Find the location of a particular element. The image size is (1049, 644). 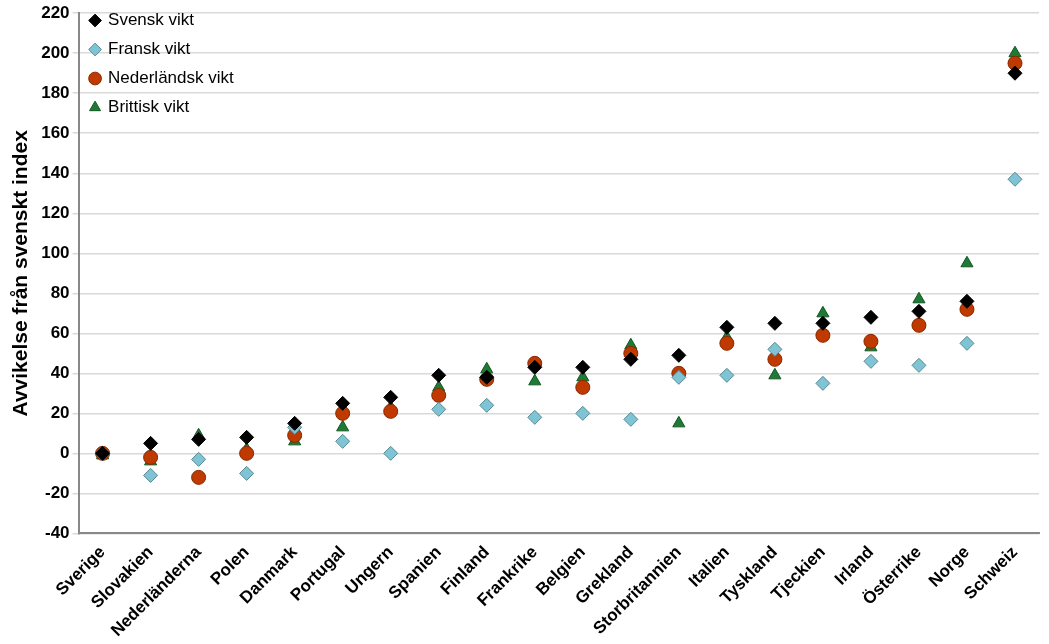

y-tick-label: 200 is located at coordinates (55, 52).